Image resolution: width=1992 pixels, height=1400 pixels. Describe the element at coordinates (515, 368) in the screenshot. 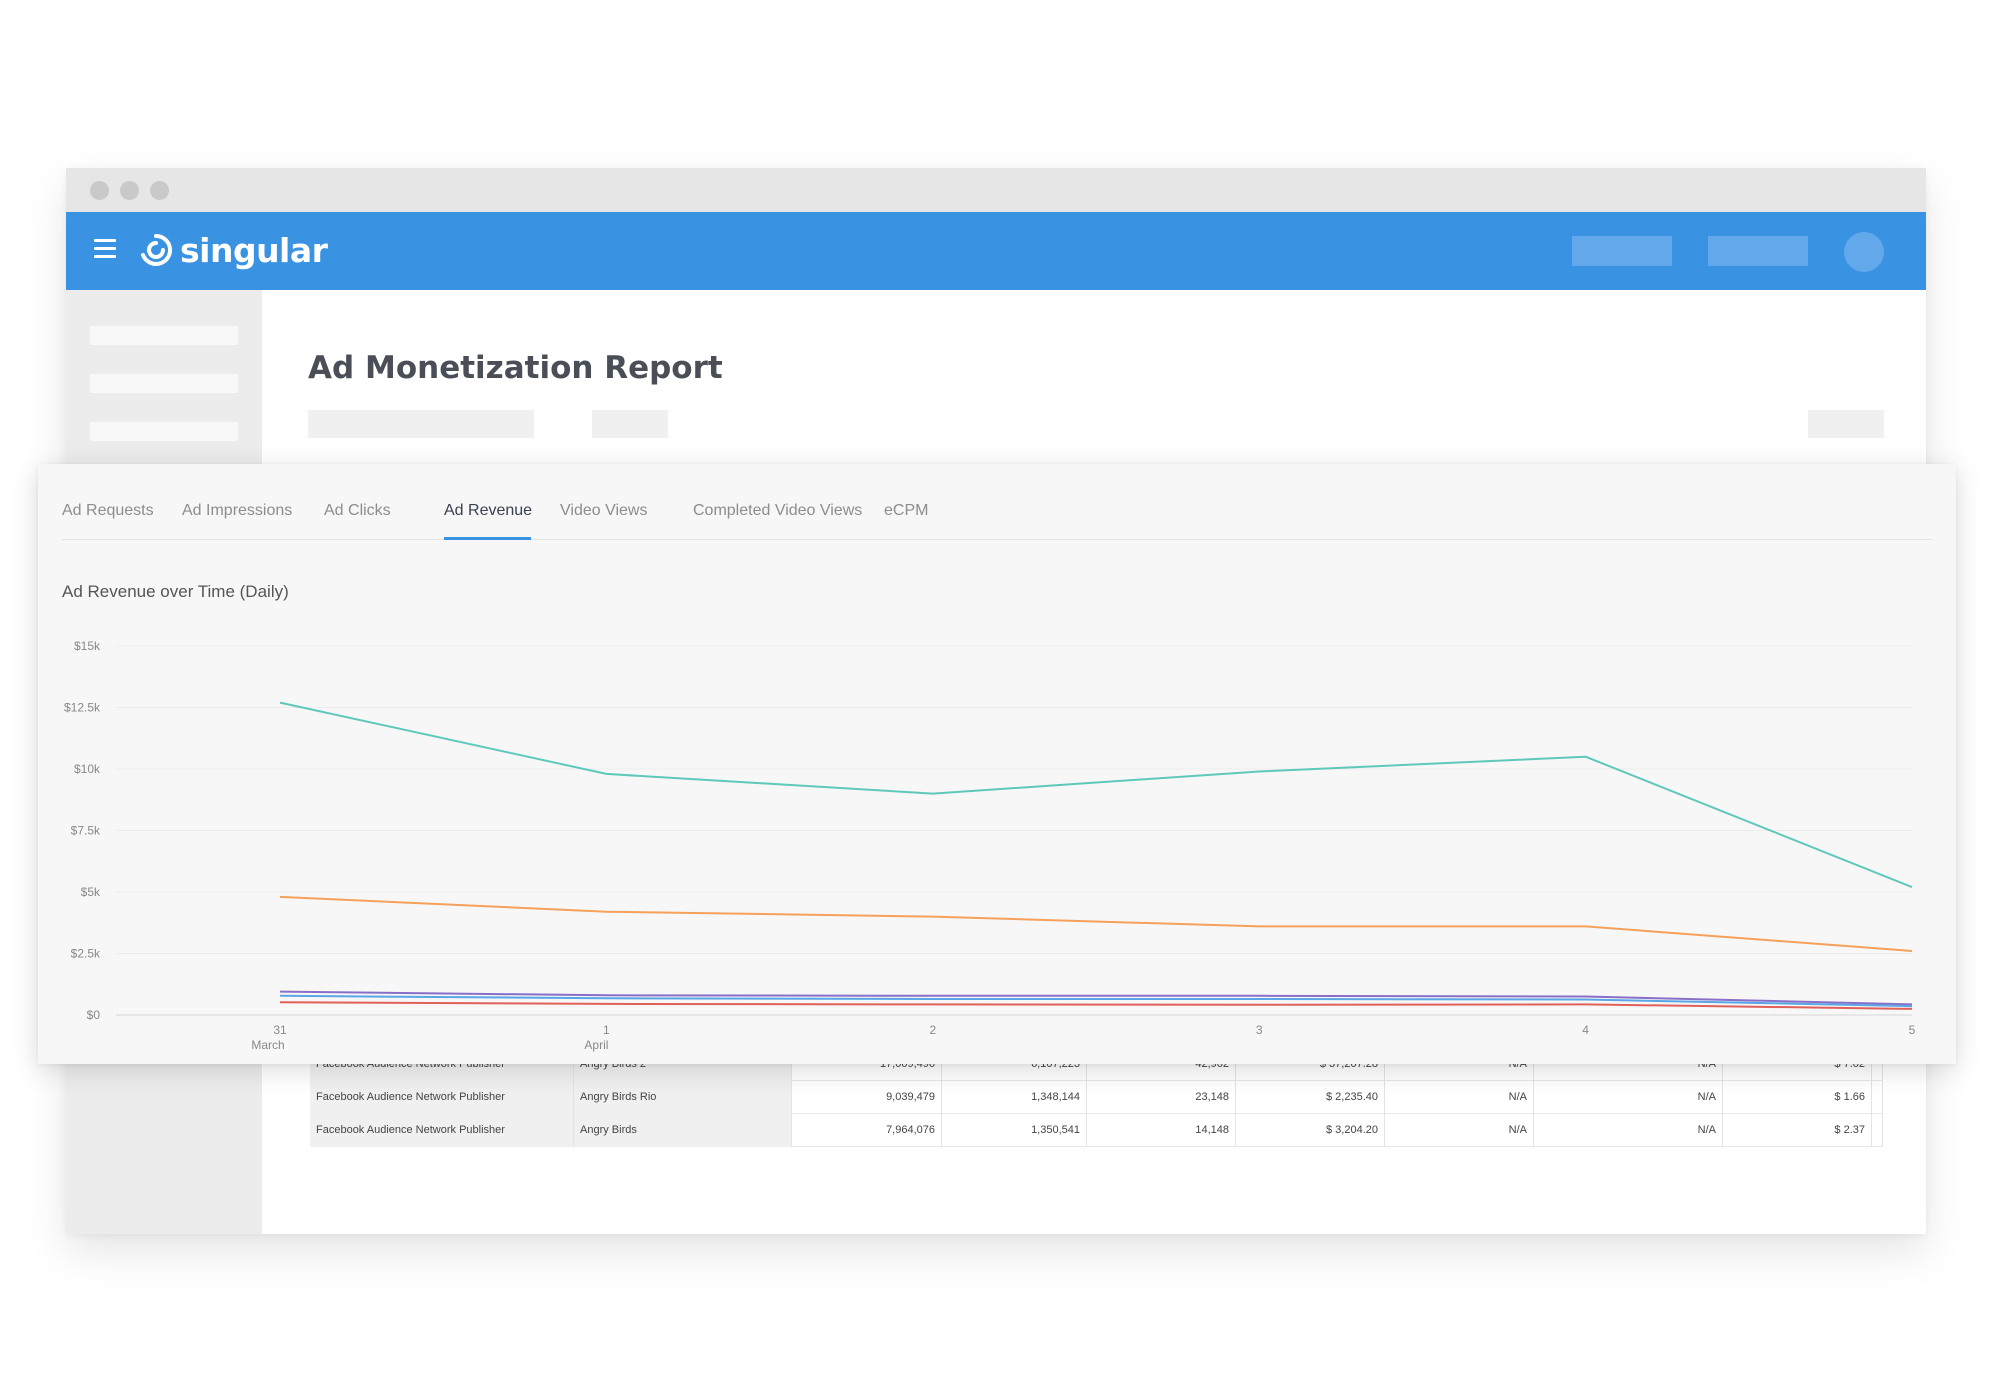

I see `page-title: Ad Monetization Report` at that location.